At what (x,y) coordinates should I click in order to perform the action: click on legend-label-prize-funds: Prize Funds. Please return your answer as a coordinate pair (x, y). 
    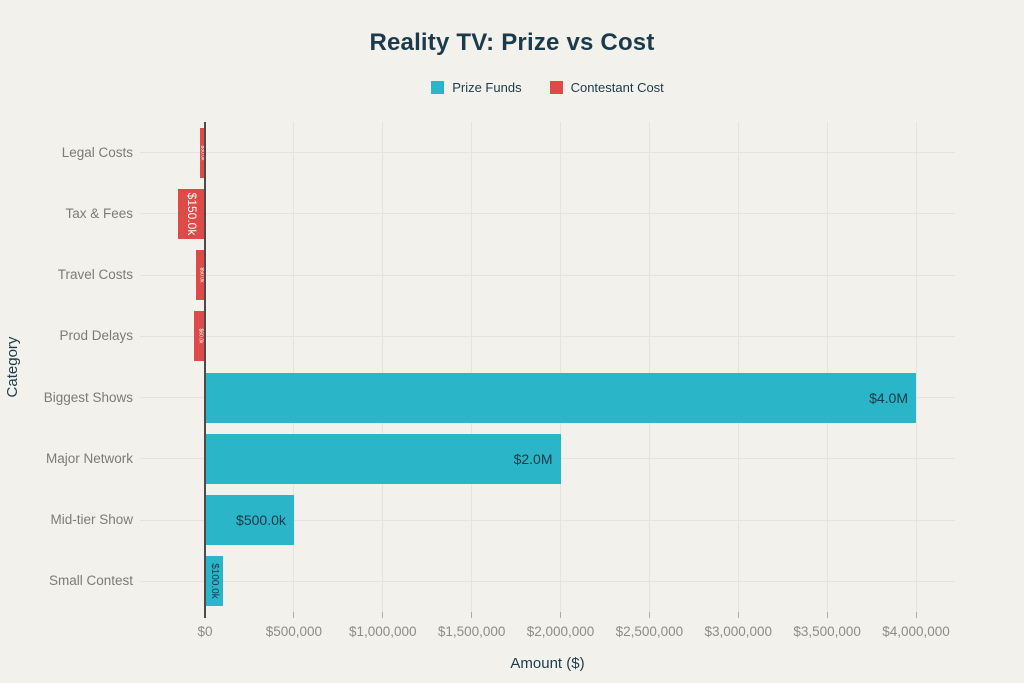
    Looking at the image, I should click on (487, 87).